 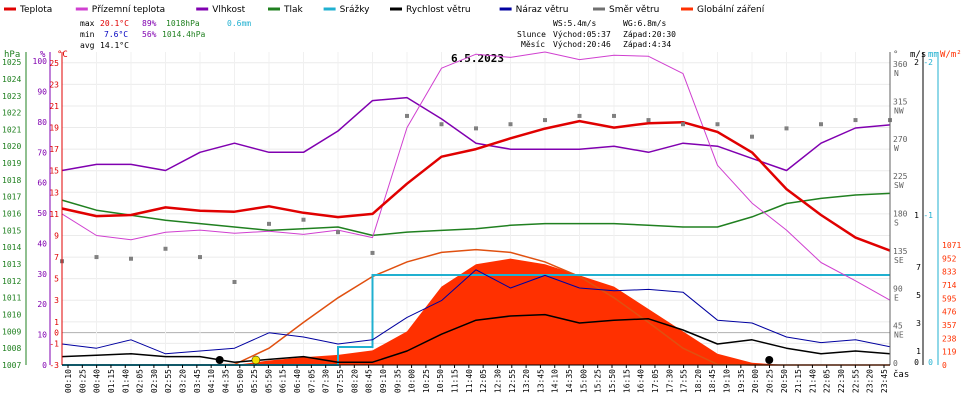 What do you see at coordinates (916, 215) in the screenshot?
I see `wind-tick-label: 1` at bounding box center [916, 215].